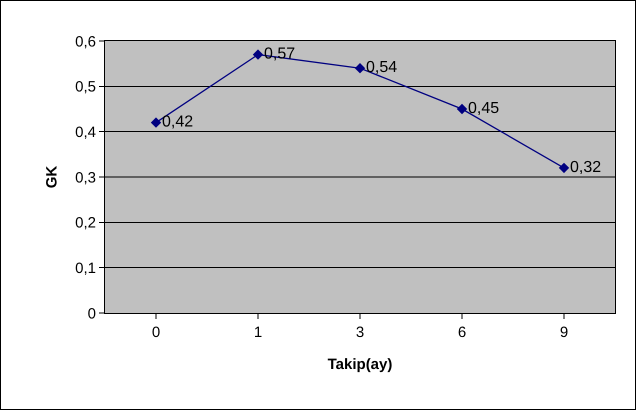 The width and height of the screenshot is (636, 410). I want to click on x-tick-label: 1, so click(258, 332).